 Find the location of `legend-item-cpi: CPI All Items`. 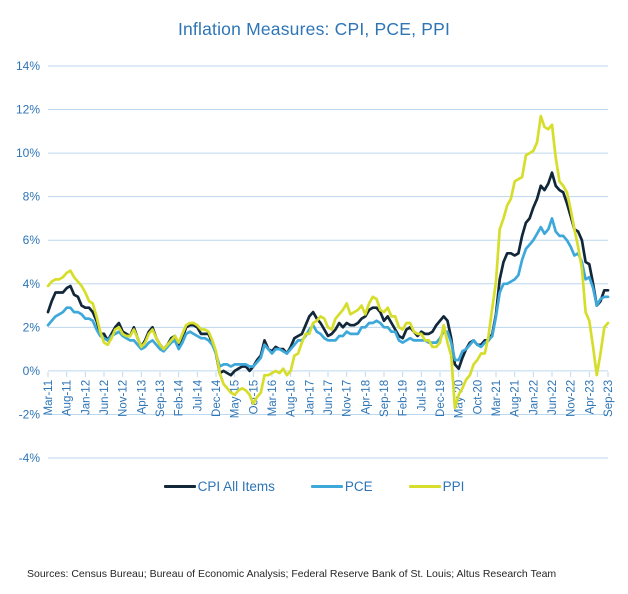

legend-item-cpi: CPI All Items is located at coordinates (219, 486).